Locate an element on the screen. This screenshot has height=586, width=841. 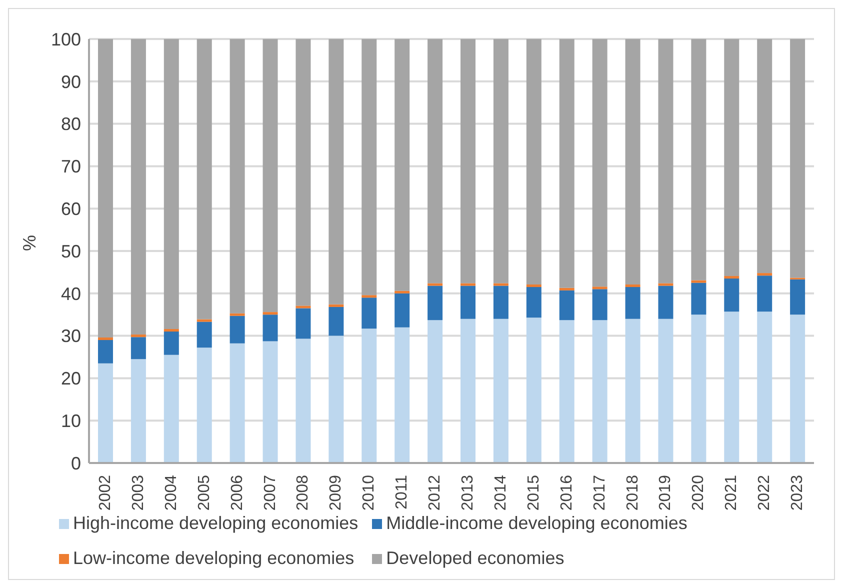
x-tick-label: 2015 is located at coordinates (533, 492).